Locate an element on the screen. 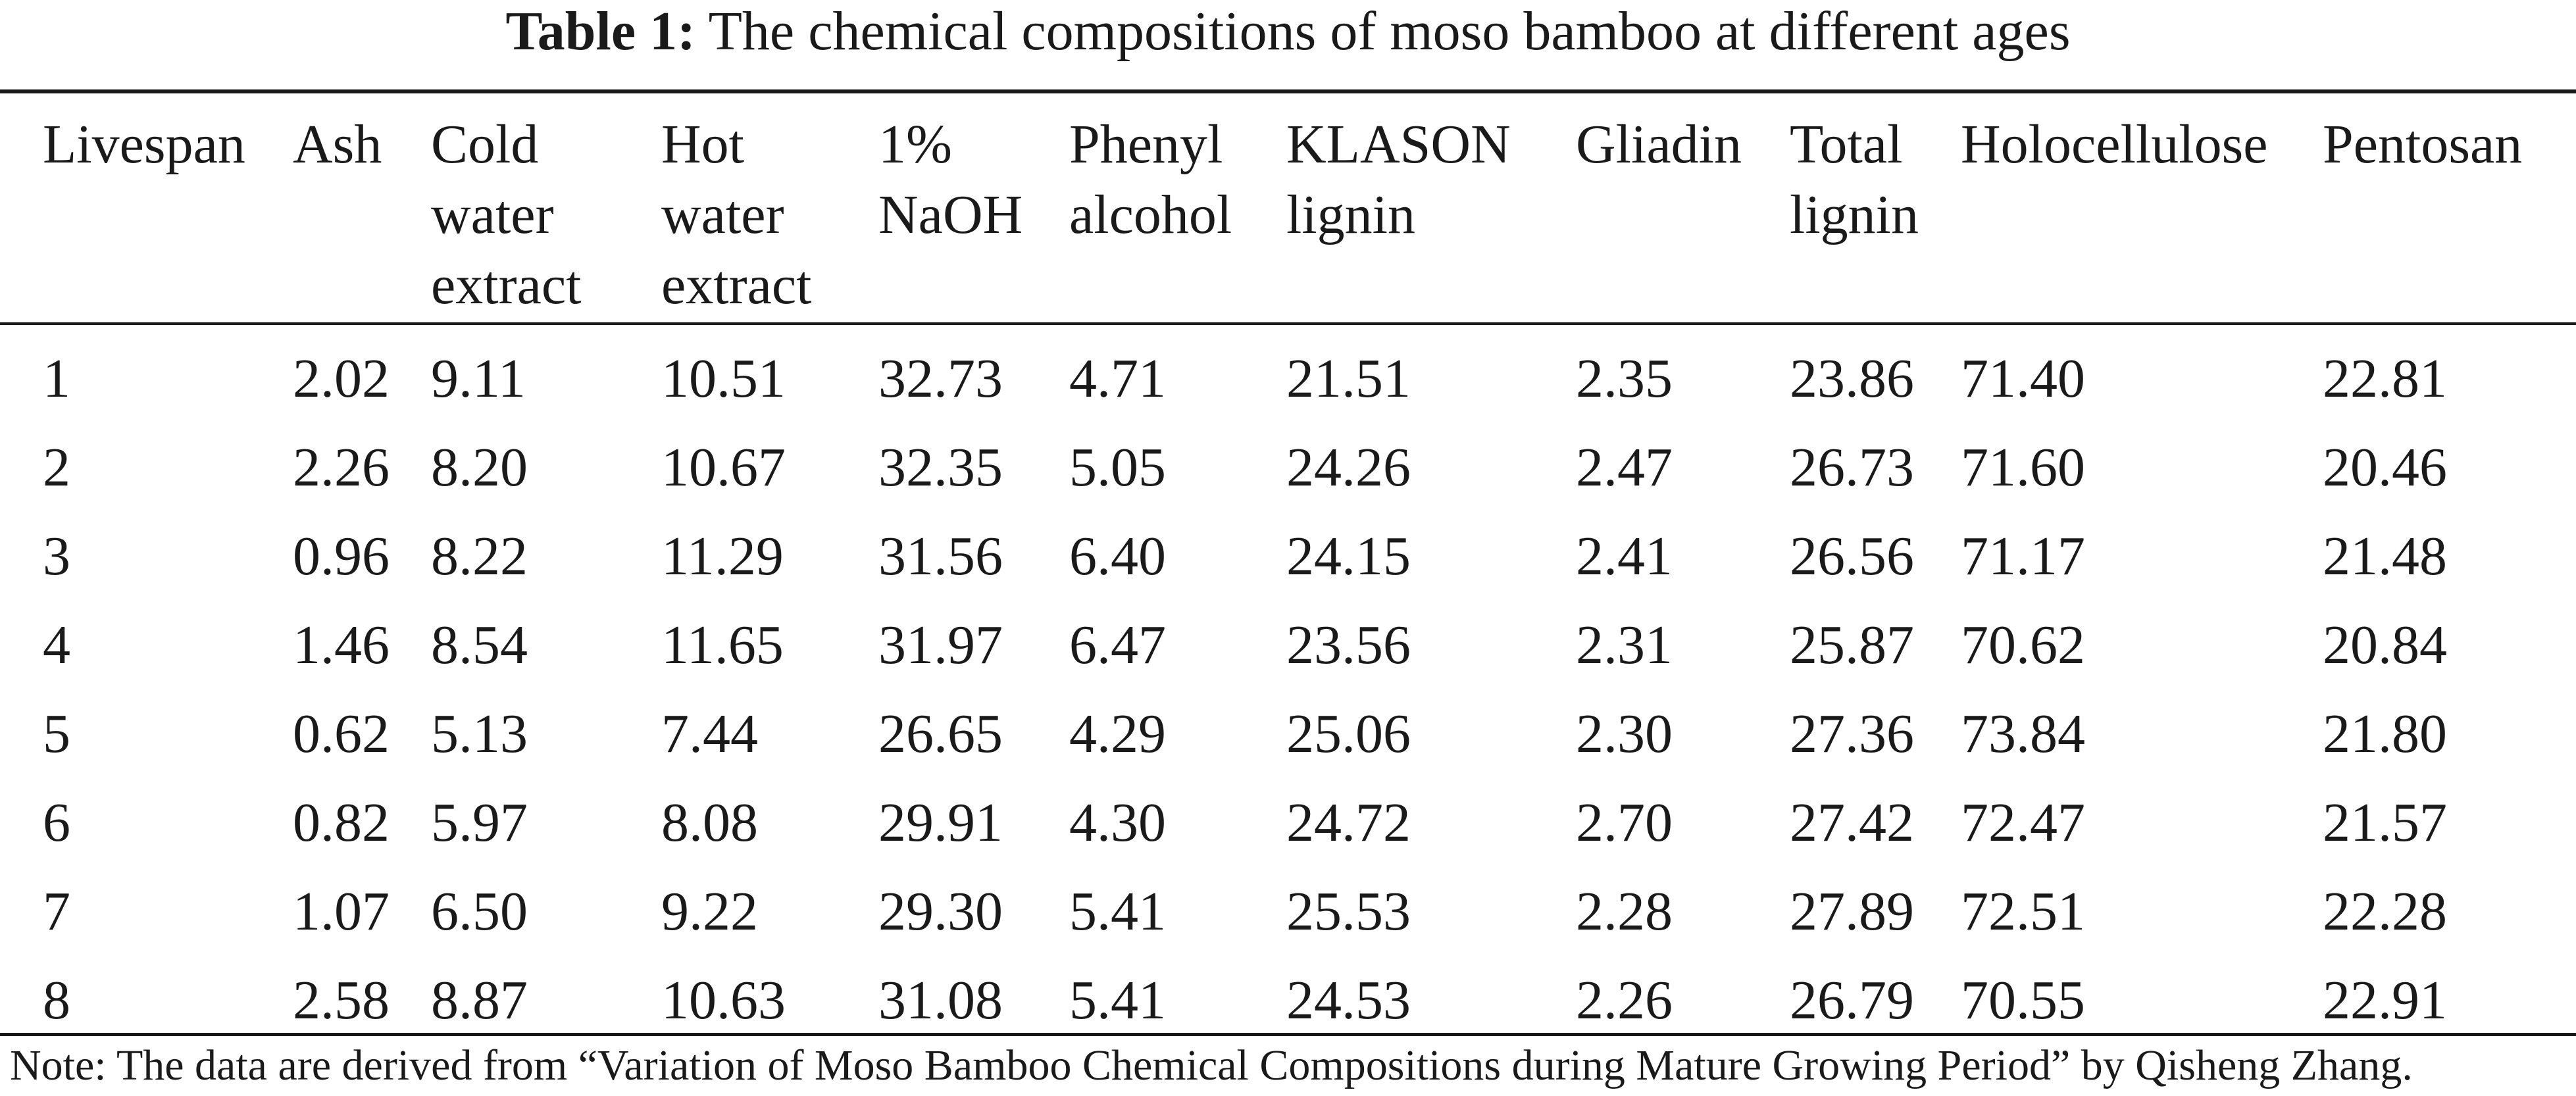 The height and width of the screenshot is (1096, 2576). table-header-rule is located at coordinates (1288, 323).